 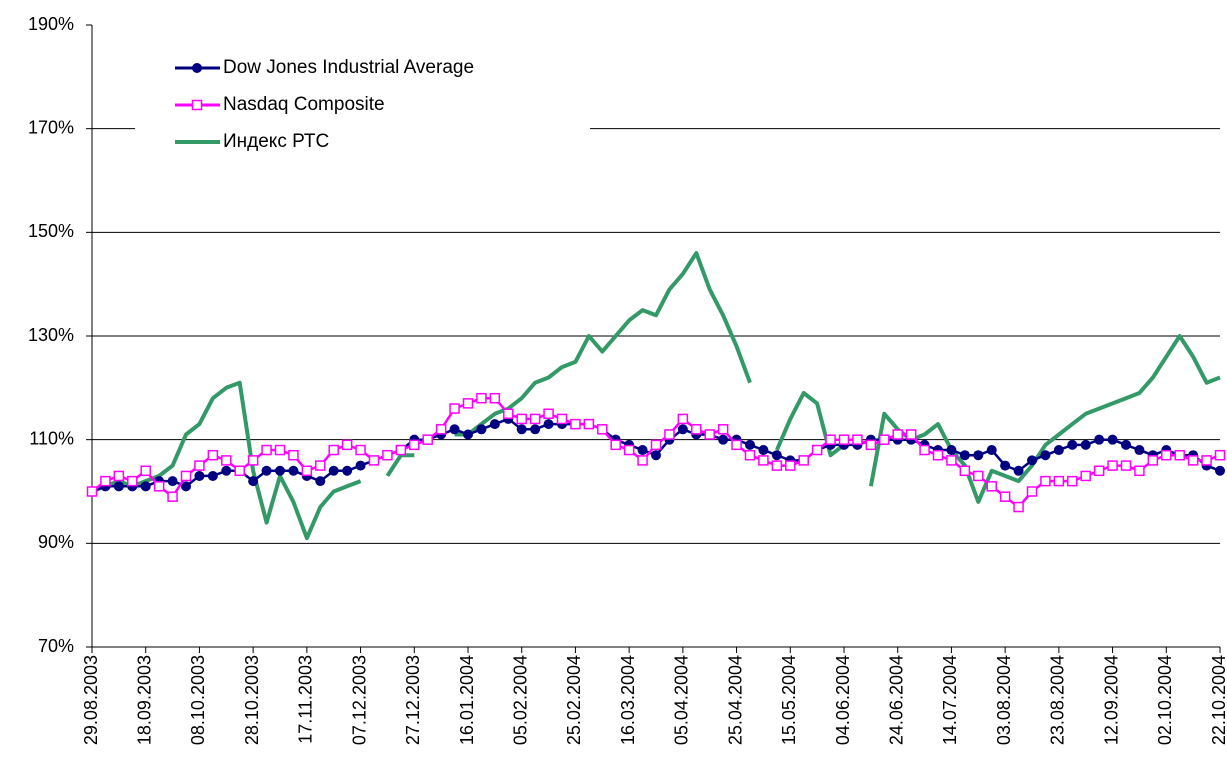 I want to click on x-tick-label: 17.11.2003, so click(x=306, y=699).